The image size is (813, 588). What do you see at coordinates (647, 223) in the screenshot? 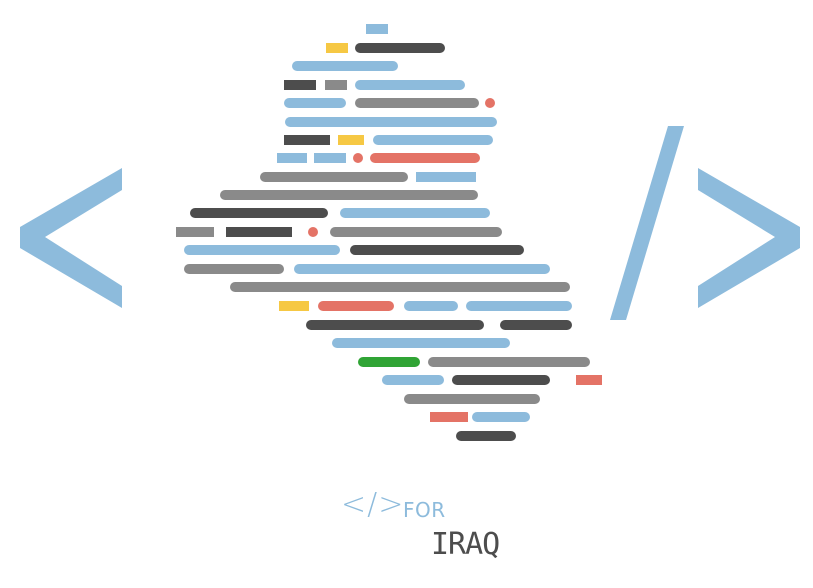
I see `slash-icon` at bounding box center [647, 223].